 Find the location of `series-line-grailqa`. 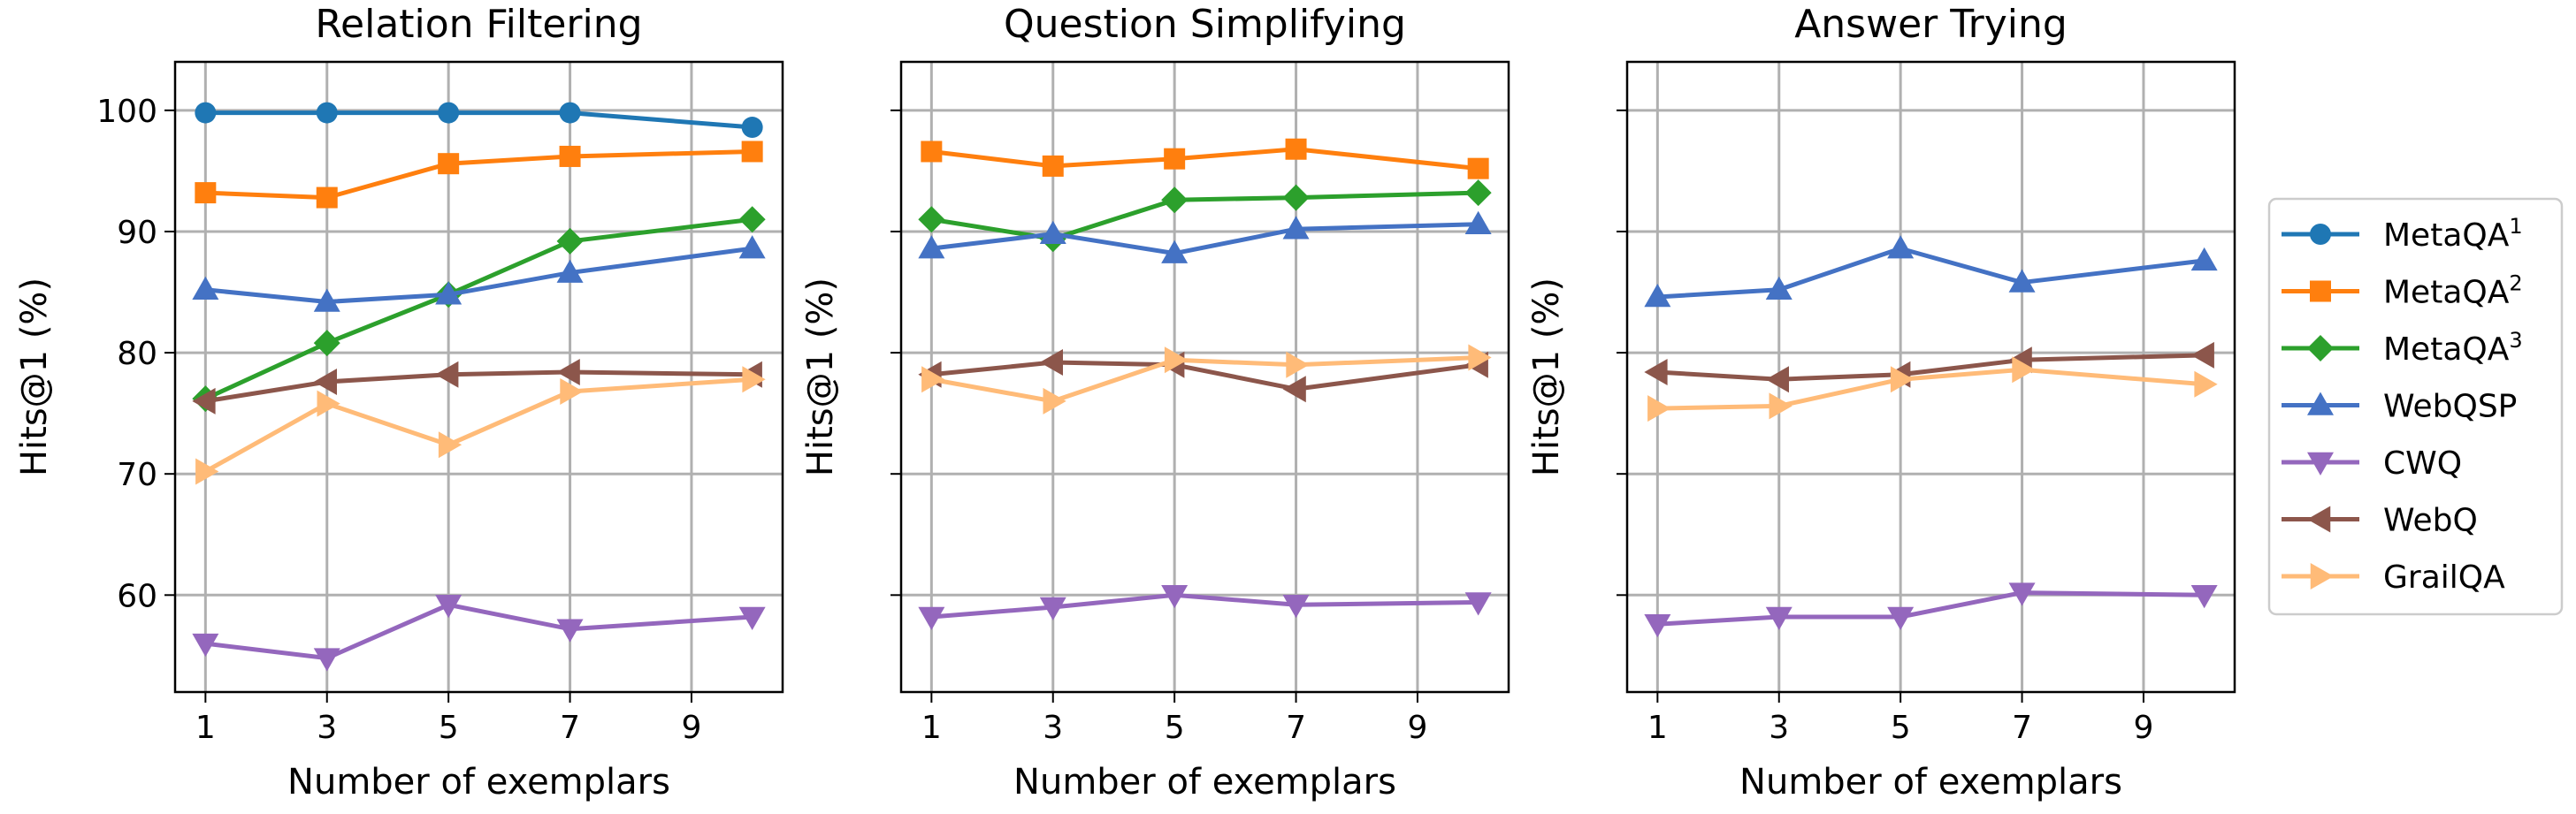

series-line-grailqa is located at coordinates (1204, 379).